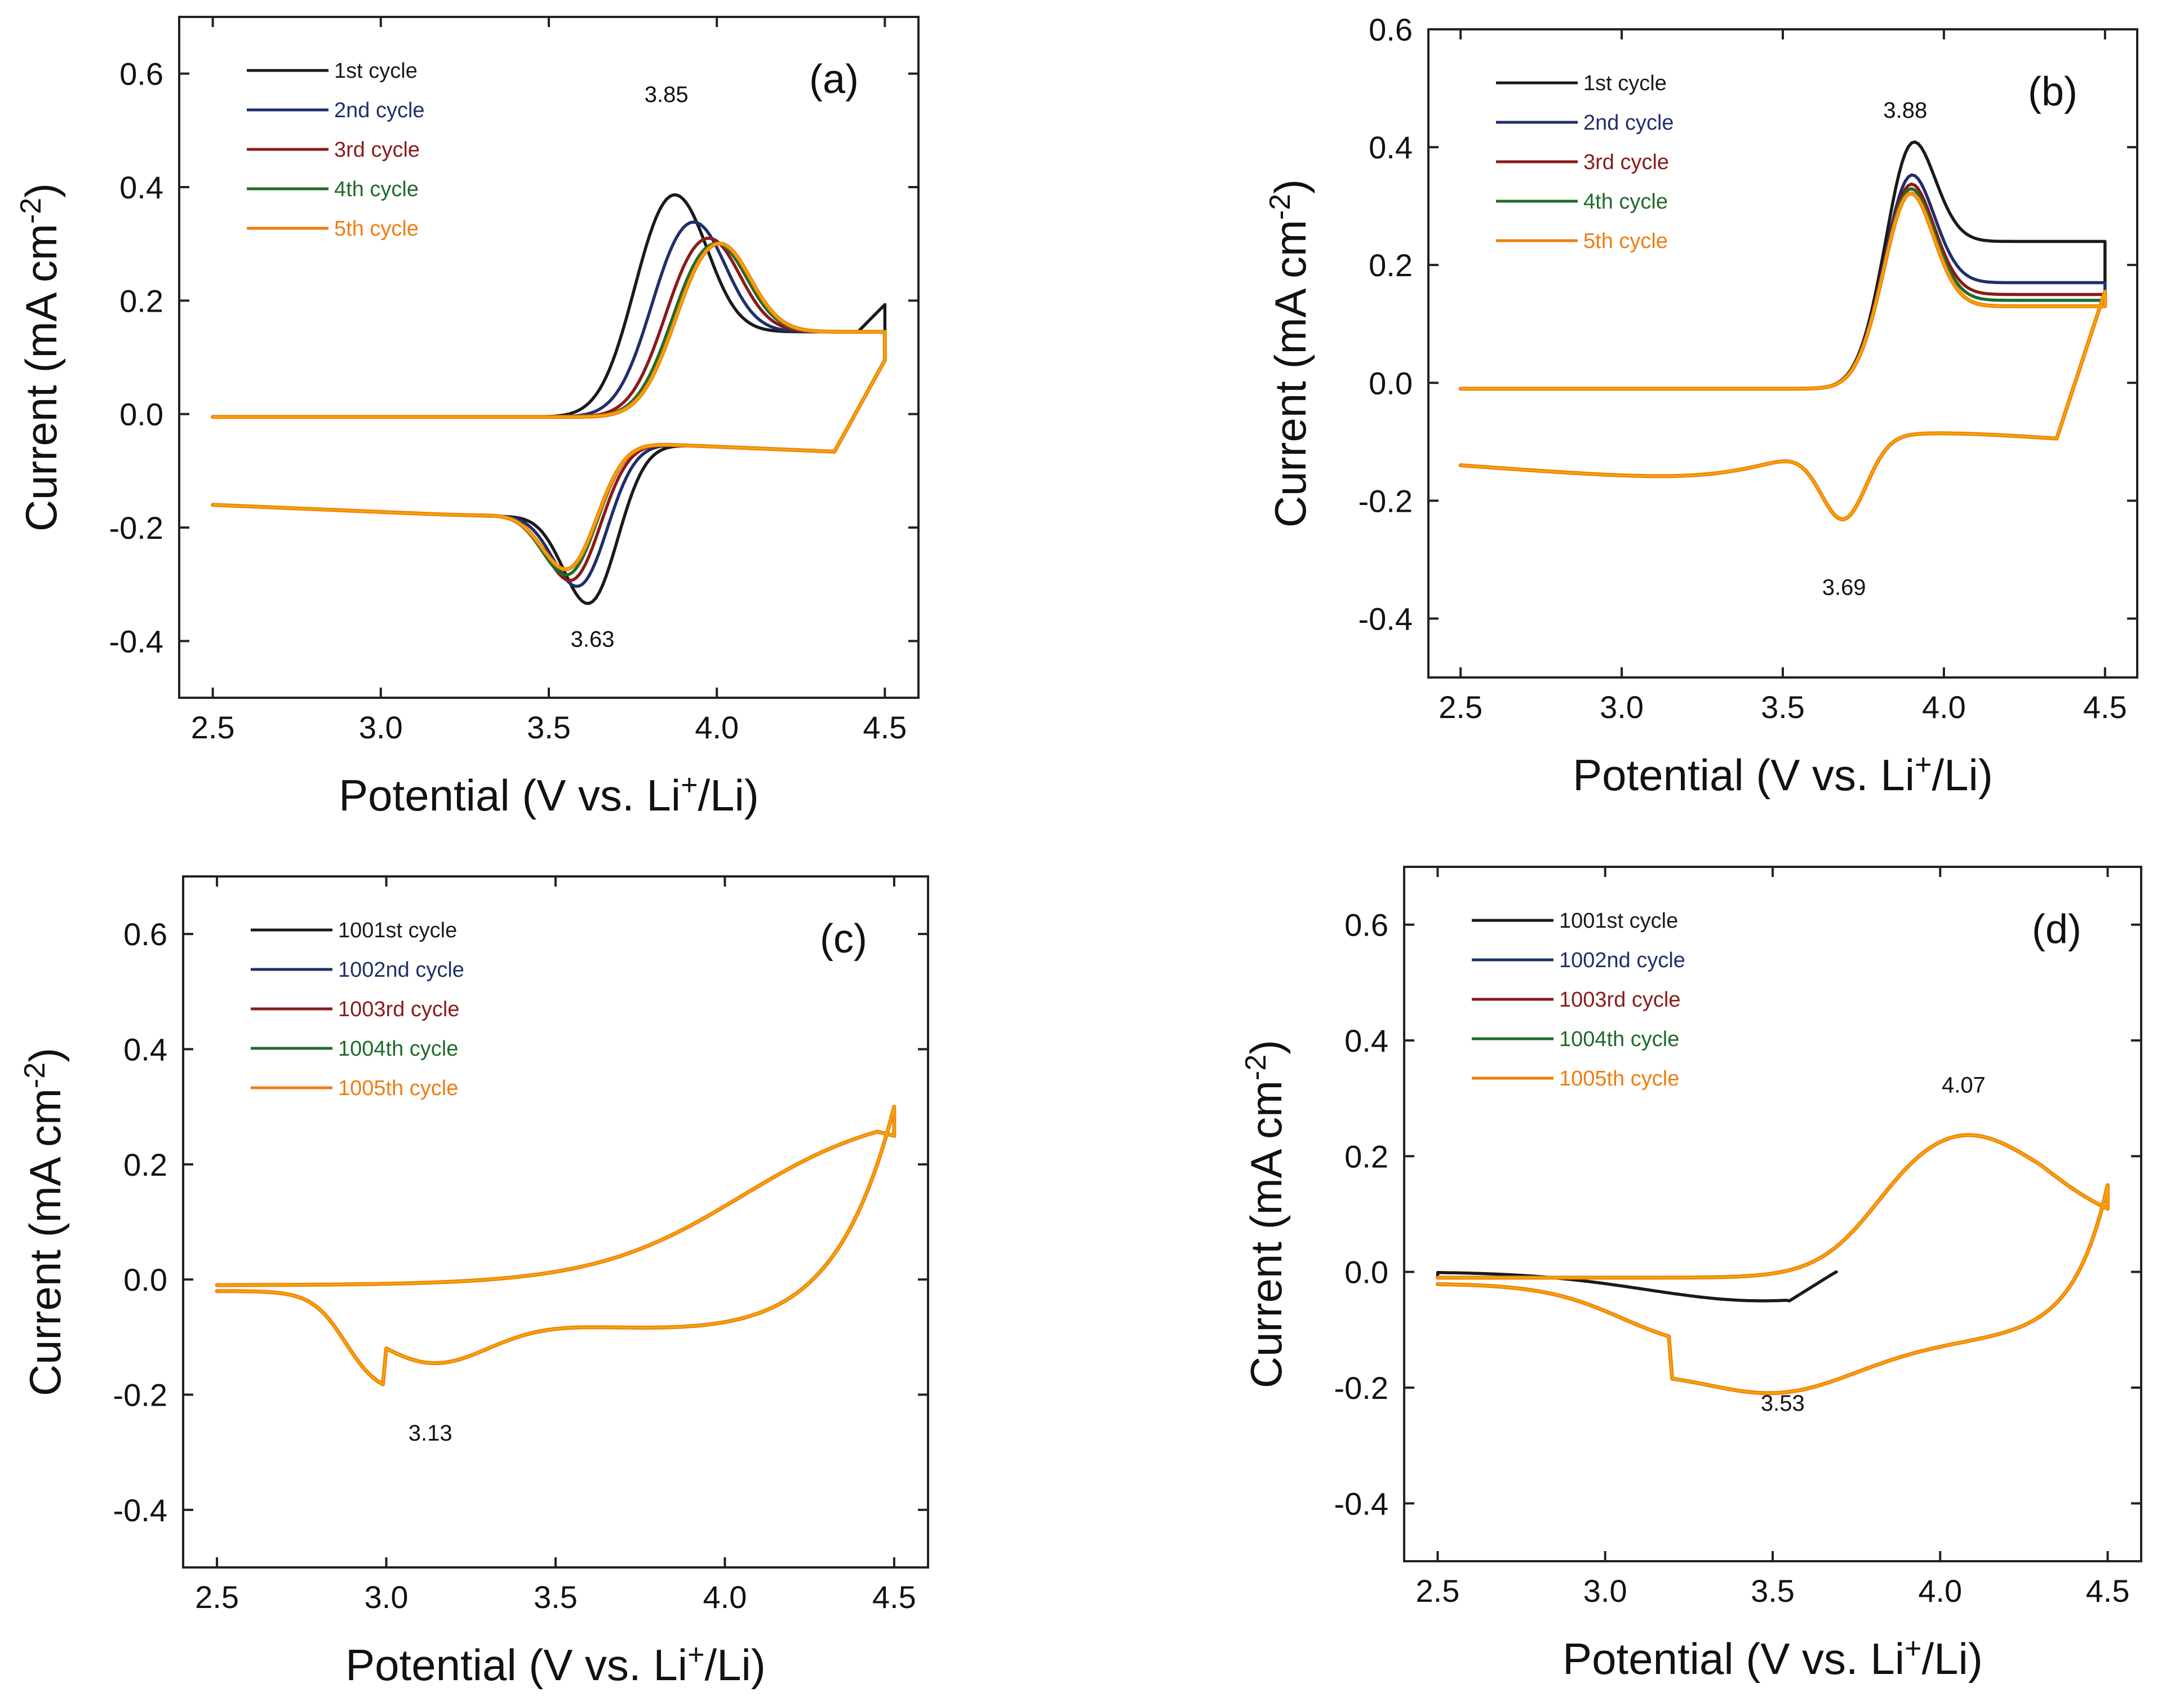 This screenshot has width=2184, height=1701. I want to click on peak-label: 4.07, so click(1964, 1085).